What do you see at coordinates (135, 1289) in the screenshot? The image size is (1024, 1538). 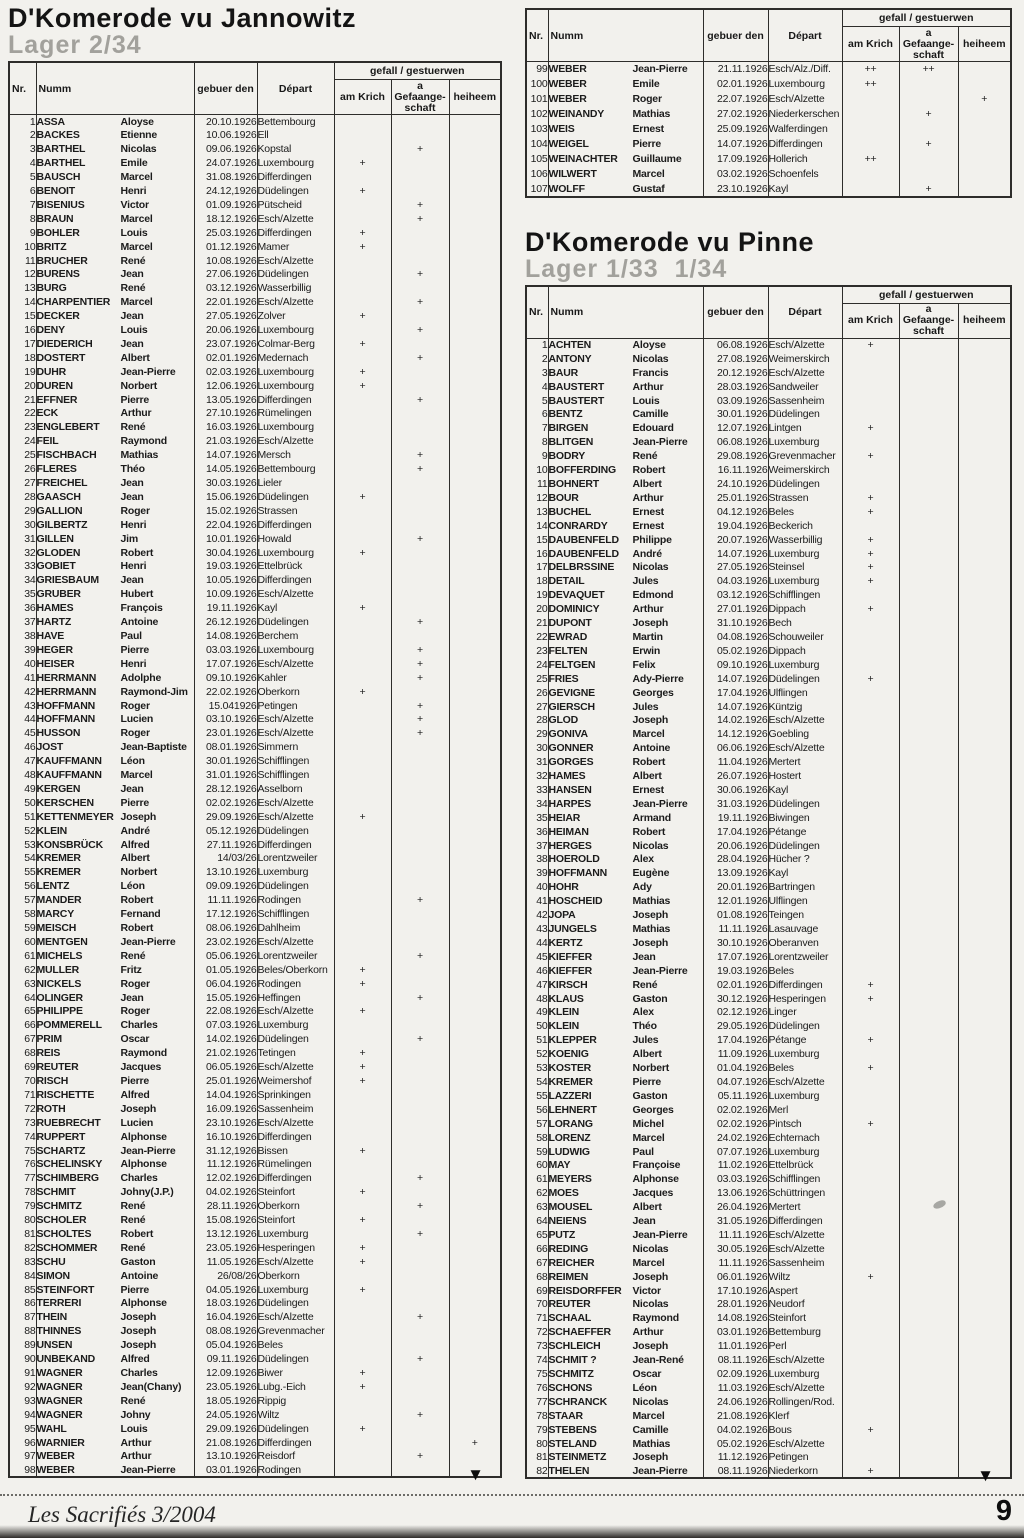 I see `first-name: Pierre` at bounding box center [135, 1289].